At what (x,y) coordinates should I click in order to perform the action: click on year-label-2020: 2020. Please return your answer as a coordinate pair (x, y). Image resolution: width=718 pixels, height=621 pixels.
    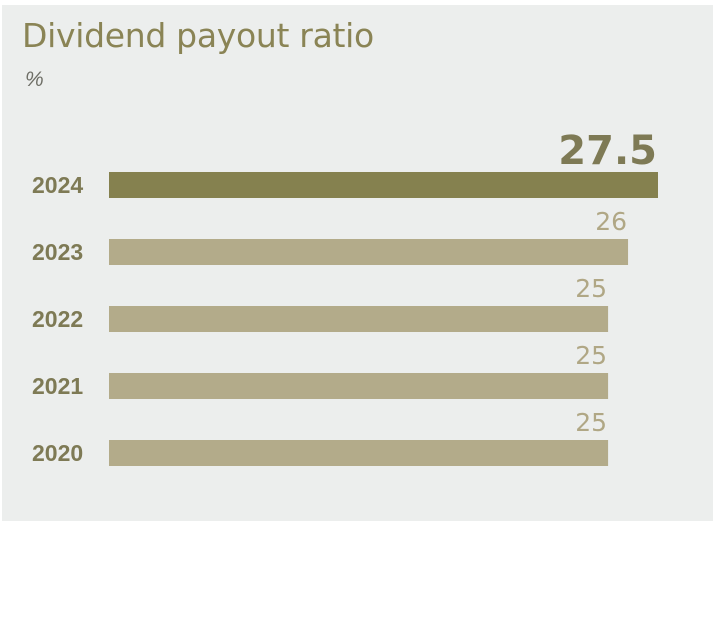
    Looking at the image, I should click on (57, 453).